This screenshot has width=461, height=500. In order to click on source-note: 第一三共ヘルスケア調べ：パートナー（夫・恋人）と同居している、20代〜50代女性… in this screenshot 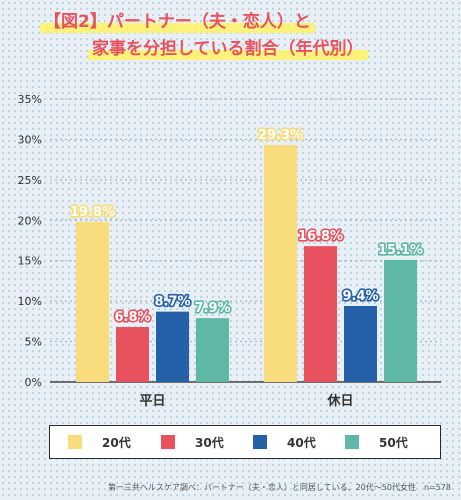, I will do `click(279, 487)`.